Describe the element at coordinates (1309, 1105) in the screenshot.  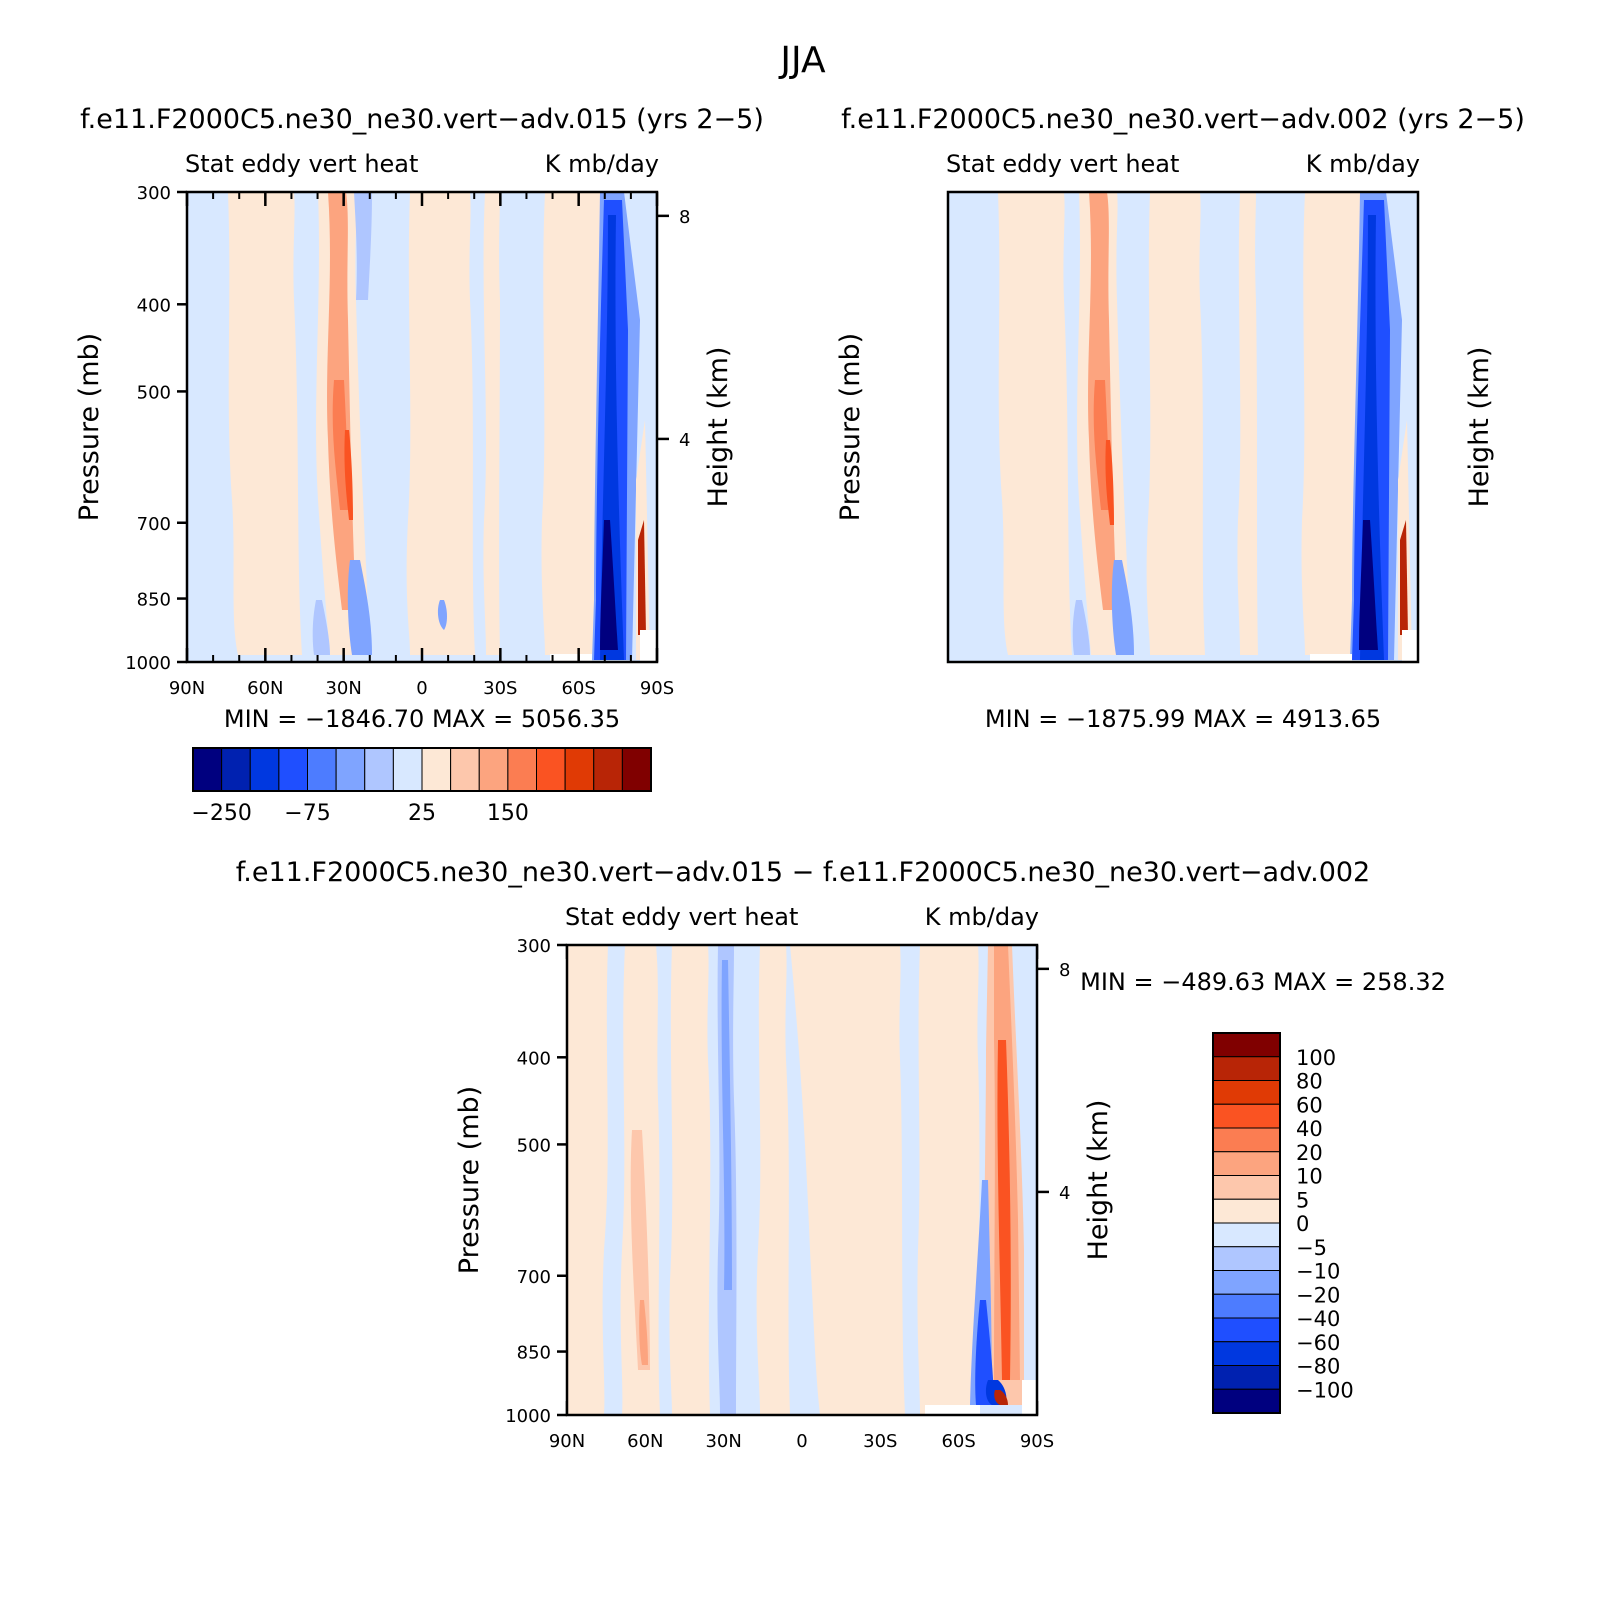
I see `colorbar-label: 60` at that location.